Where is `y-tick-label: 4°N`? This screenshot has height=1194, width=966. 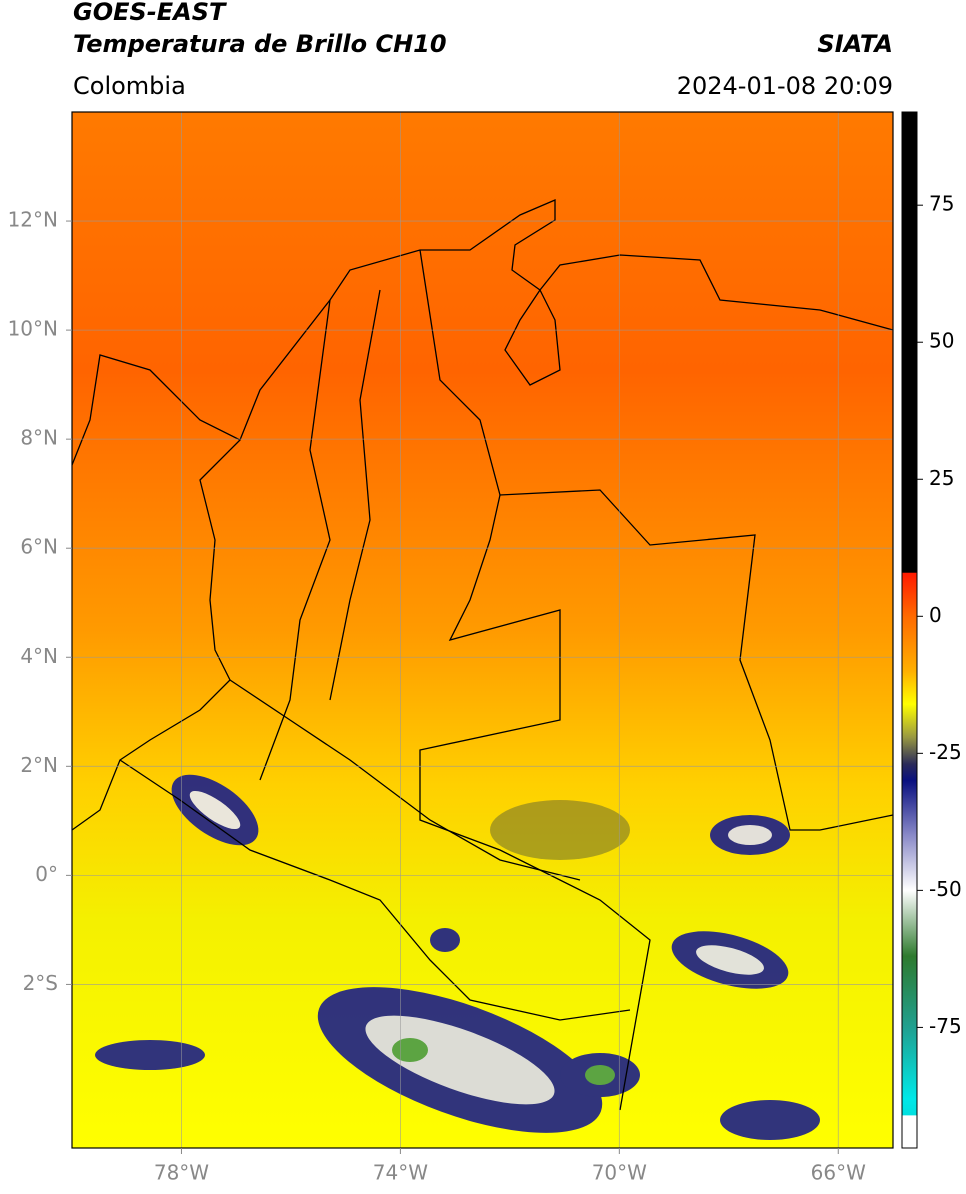 y-tick-label: 4°N is located at coordinates (39, 656).